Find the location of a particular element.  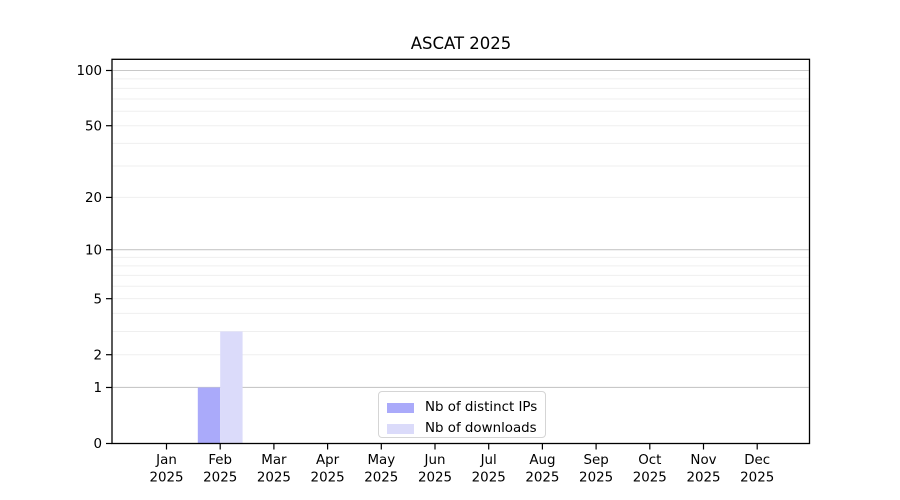

x-tick-label-month: Aug is located at coordinates (542, 460).